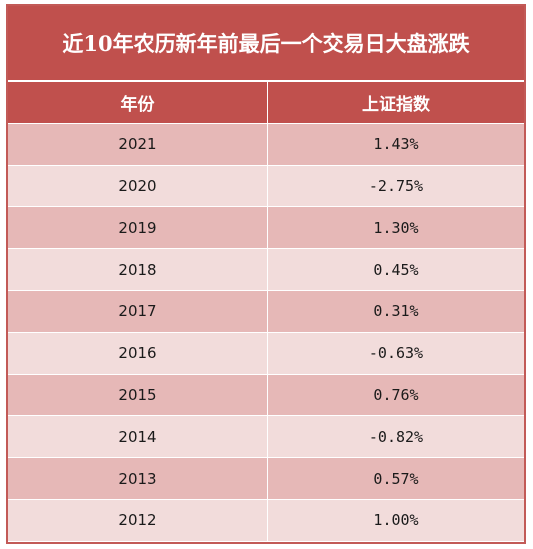 This screenshot has height=549, width=533. I want to click on change-cell: 1.00%, so click(396, 520).